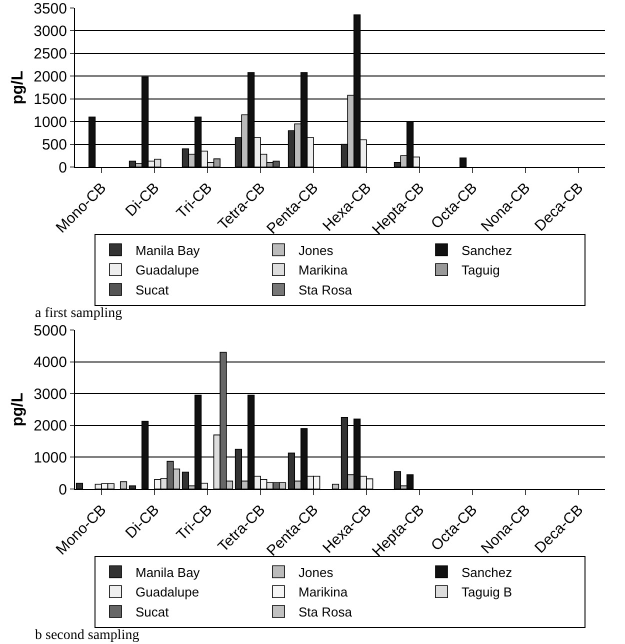 The width and height of the screenshot is (625, 644). What do you see at coordinates (487, 592) in the screenshot?
I see `legend-label: Taguig B` at bounding box center [487, 592].